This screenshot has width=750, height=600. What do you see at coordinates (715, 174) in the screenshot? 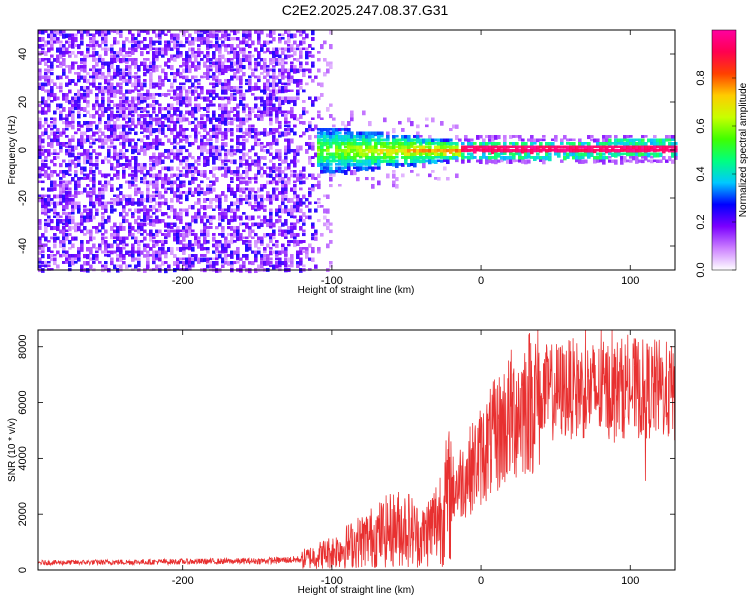
I see `colorbar-ticks: 0.00.20.40.60.8` at bounding box center [715, 174].